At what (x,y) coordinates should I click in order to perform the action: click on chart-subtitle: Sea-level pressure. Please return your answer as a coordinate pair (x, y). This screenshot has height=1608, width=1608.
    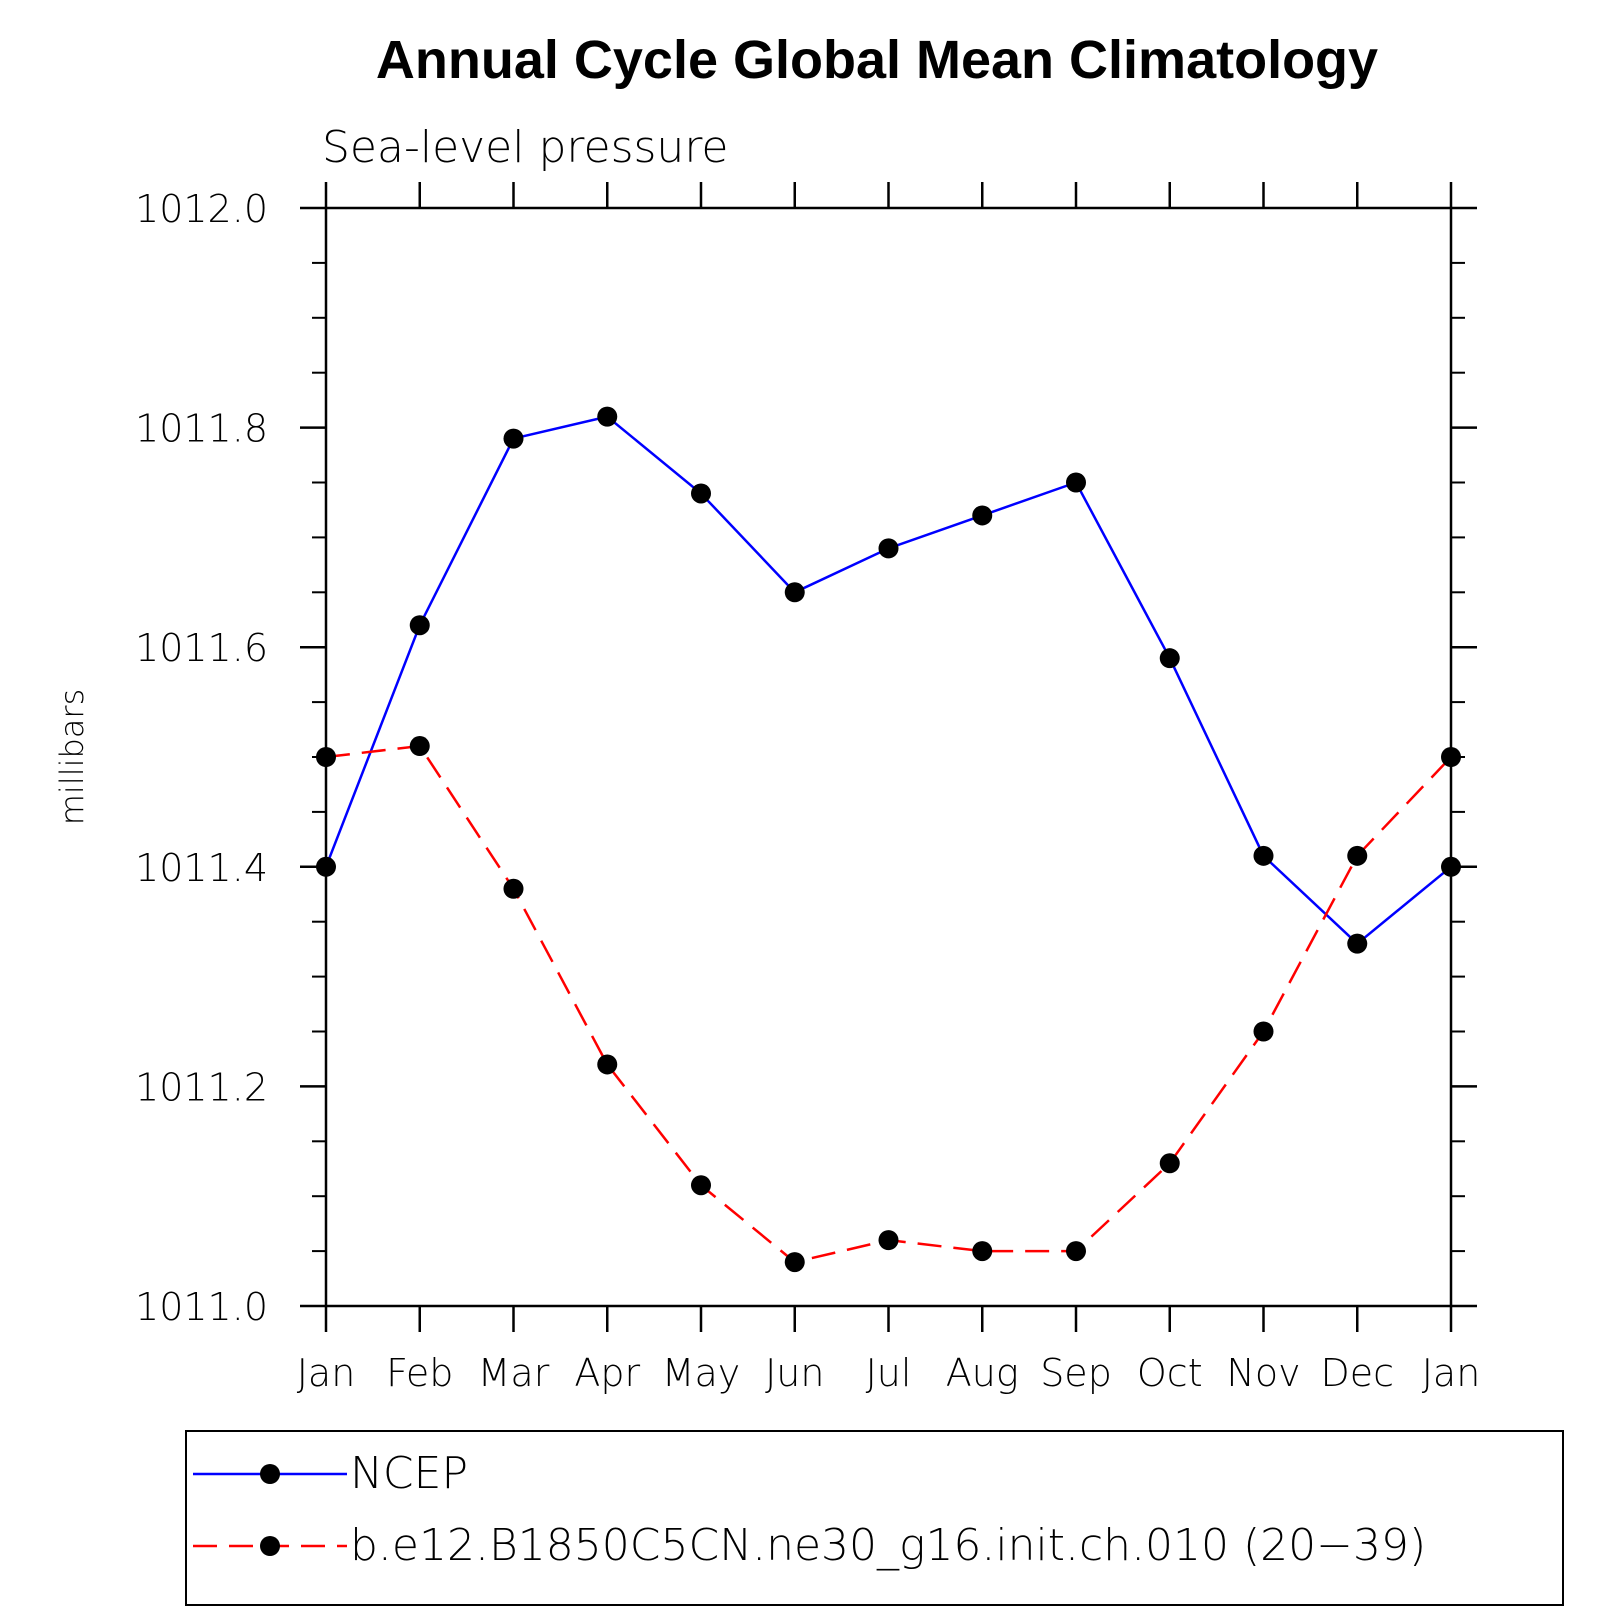
    Looking at the image, I should click on (525, 147).